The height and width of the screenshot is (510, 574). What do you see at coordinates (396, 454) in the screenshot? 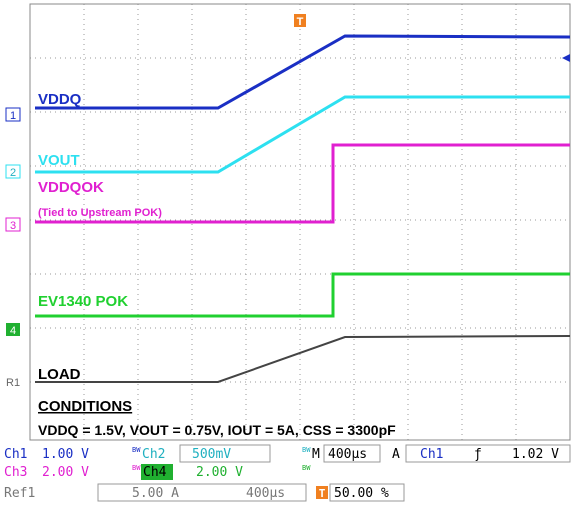
I see `status: A` at bounding box center [396, 454].